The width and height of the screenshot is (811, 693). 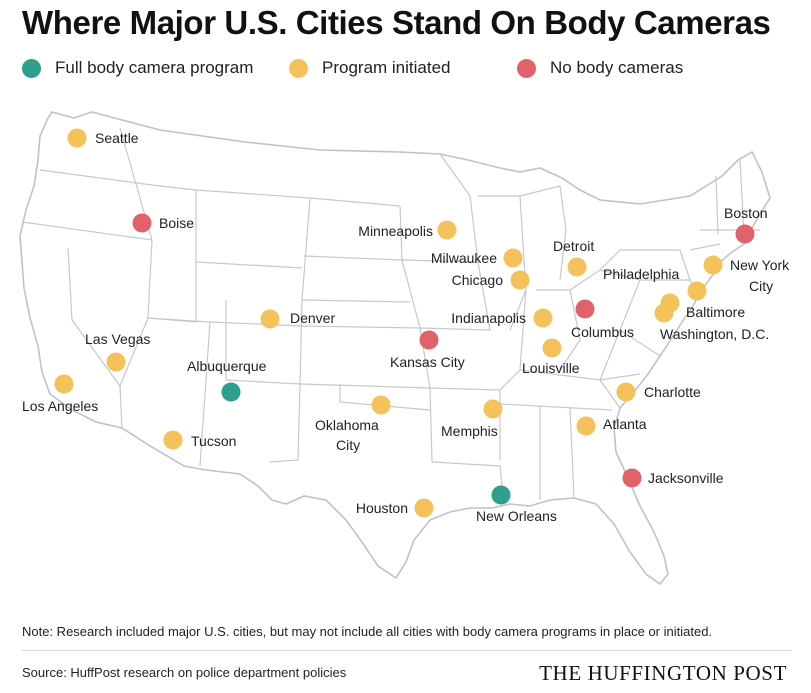 What do you see at coordinates (478, 280) in the screenshot?
I see `city-label: Chicago` at bounding box center [478, 280].